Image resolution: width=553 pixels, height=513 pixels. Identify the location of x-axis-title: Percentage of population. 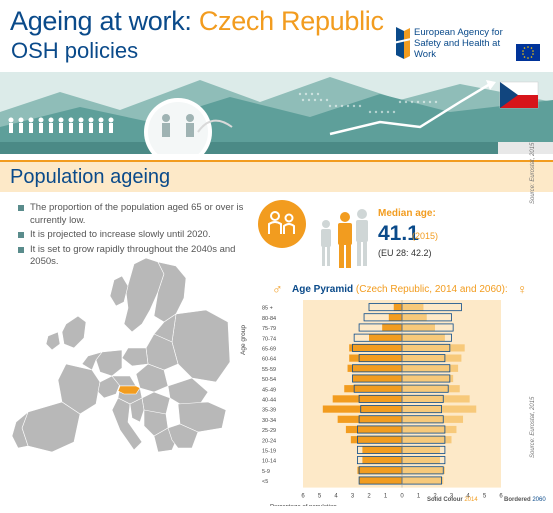
(303, 505).